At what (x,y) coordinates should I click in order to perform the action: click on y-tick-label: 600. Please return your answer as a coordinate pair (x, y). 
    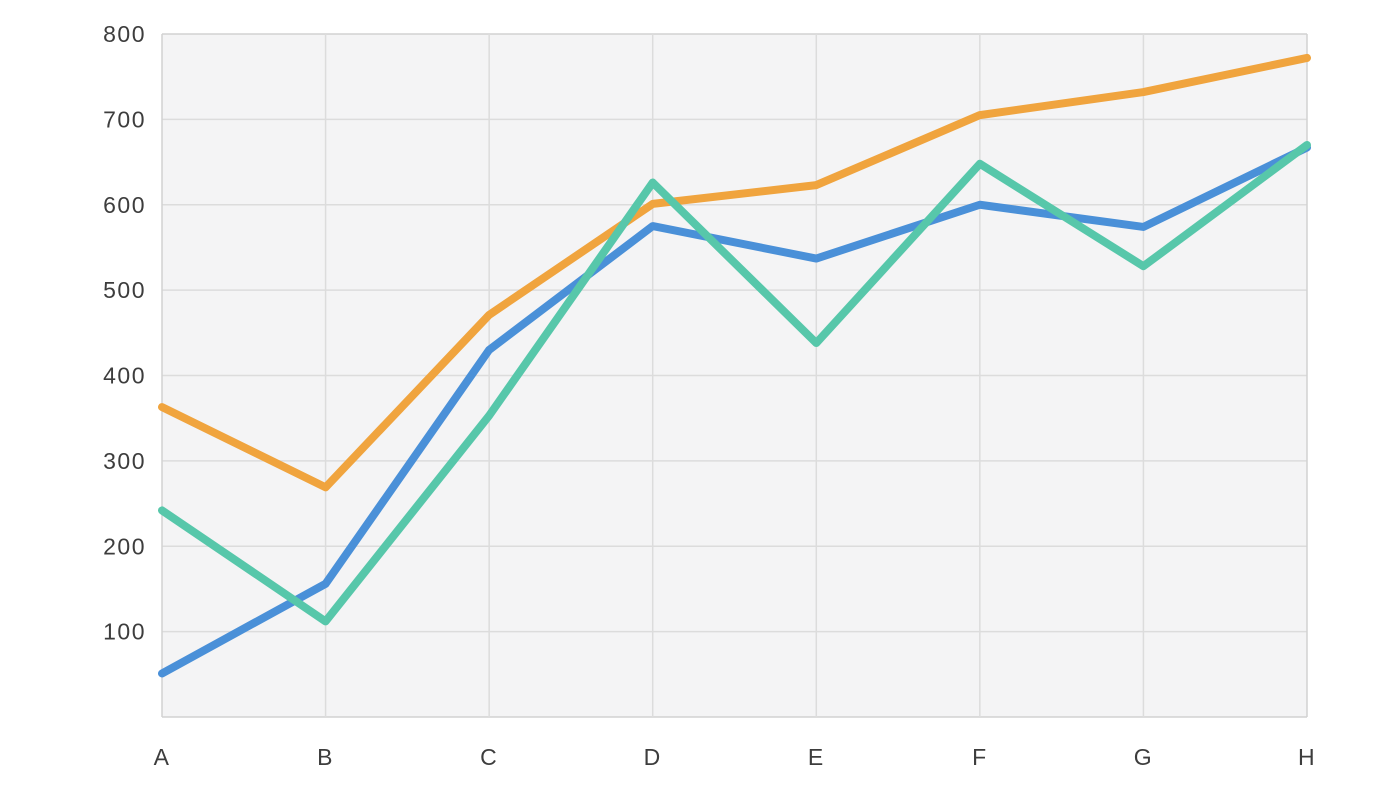
    Looking at the image, I should click on (124, 205).